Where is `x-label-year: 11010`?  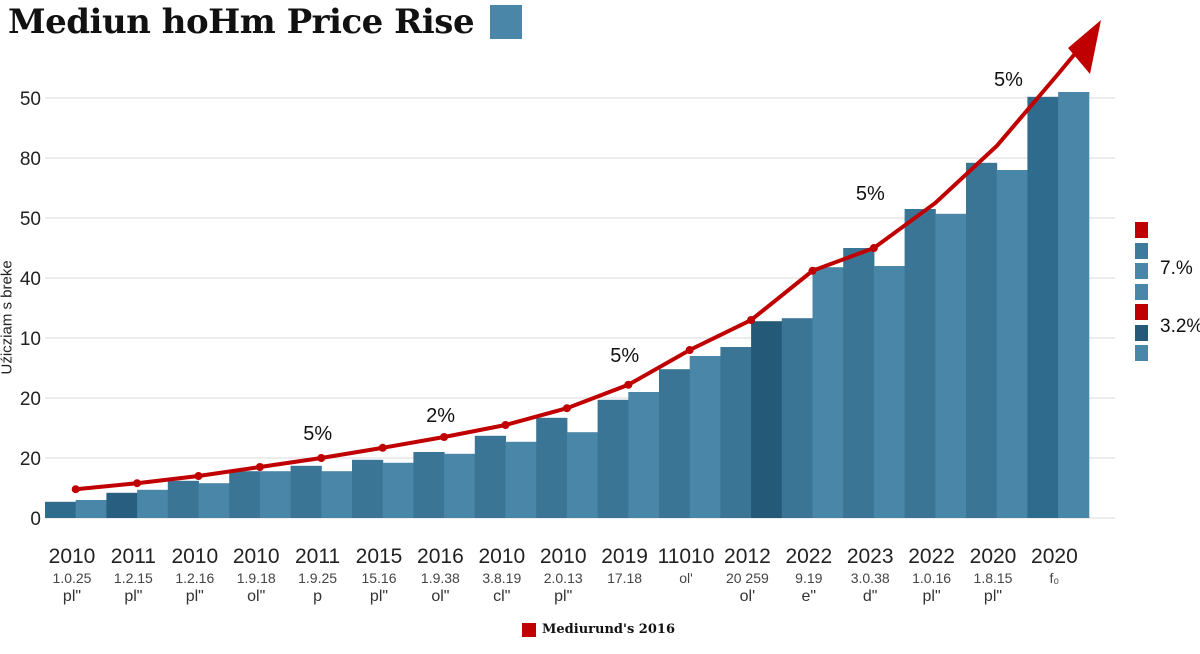
x-label-year: 11010 is located at coordinates (686, 556).